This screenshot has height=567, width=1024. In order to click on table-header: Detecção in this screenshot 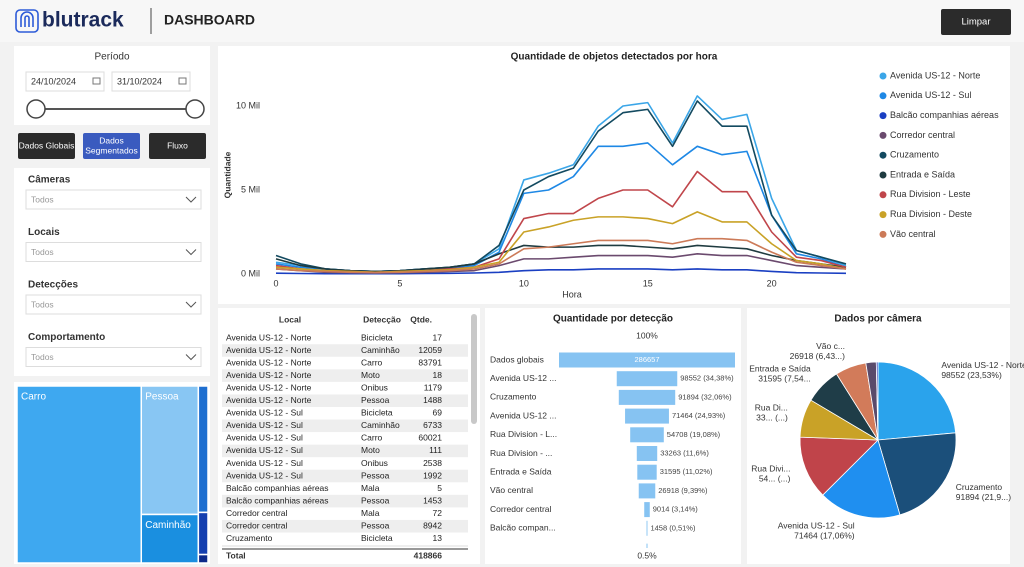, I will do `click(382, 319)`.